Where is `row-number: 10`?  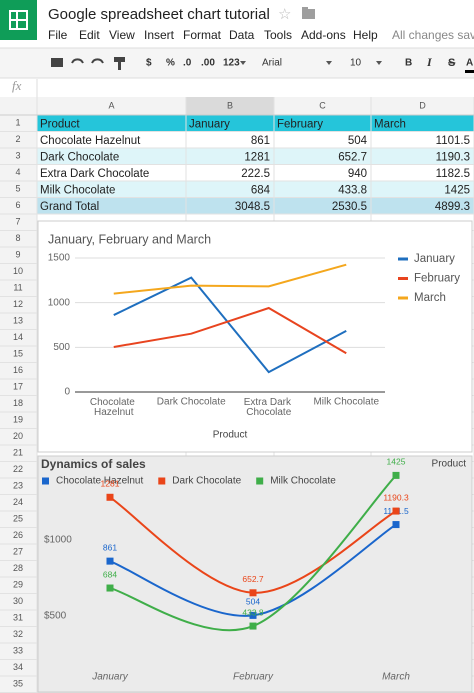
row-number: 10 is located at coordinates (18, 271).